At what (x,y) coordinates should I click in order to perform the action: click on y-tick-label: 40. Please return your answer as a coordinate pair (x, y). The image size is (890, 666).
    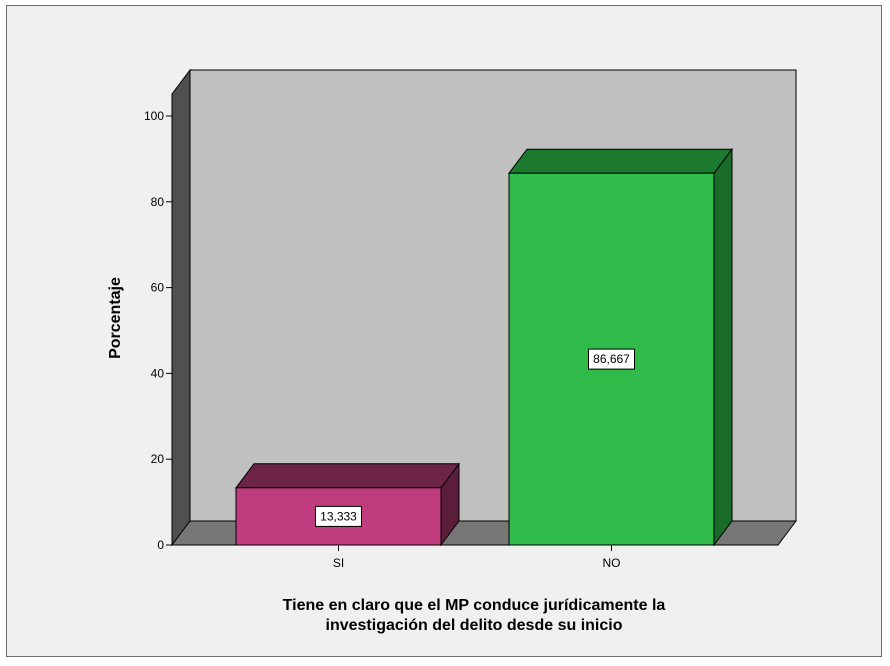
    Looking at the image, I should click on (158, 373).